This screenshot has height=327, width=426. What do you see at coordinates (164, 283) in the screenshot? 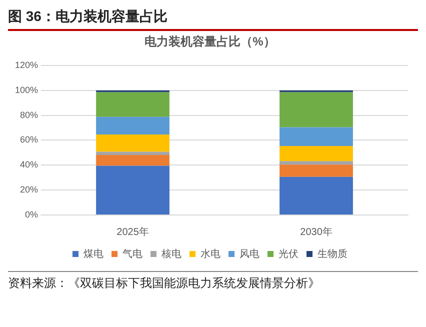
I see `text: 资料来源：《双碳目标下我国能源电力系统发展情景分析》` at bounding box center [164, 283].